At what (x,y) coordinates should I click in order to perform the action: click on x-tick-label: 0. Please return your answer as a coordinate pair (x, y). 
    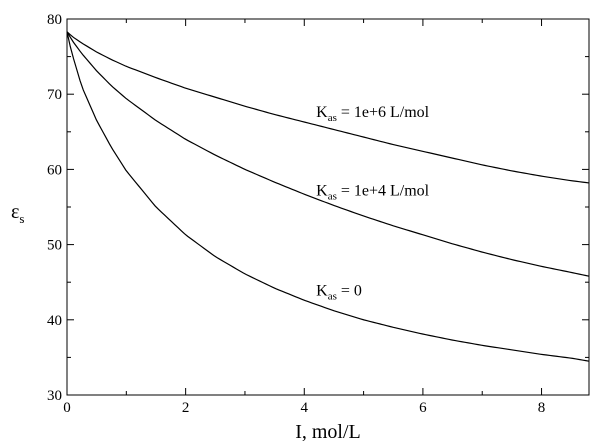
    Looking at the image, I should click on (67, 408).